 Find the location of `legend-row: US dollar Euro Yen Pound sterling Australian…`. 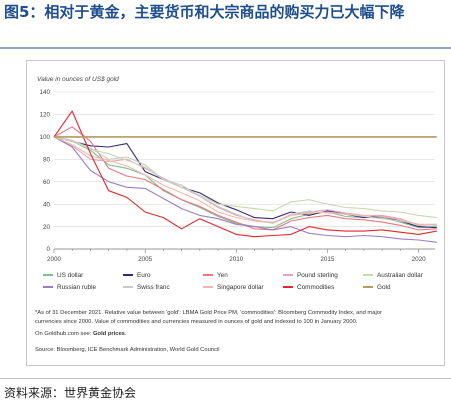

legend-row: US dollar Euro Yen Pound sterling Australian… is located at coordinates (243, 278).